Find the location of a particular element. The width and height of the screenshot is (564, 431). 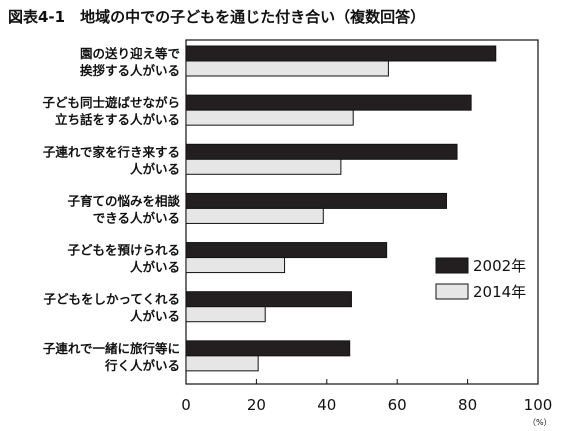

x-tick-label: 60 is located at coordinates (397, 405).